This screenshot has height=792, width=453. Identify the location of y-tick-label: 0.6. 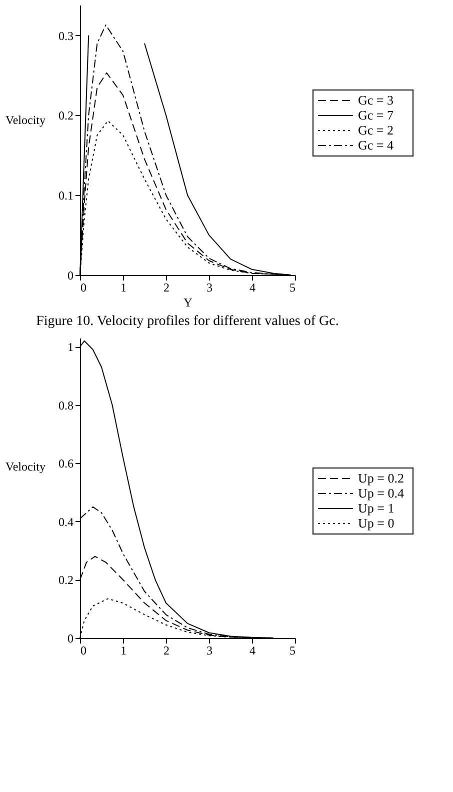
(66, 463).